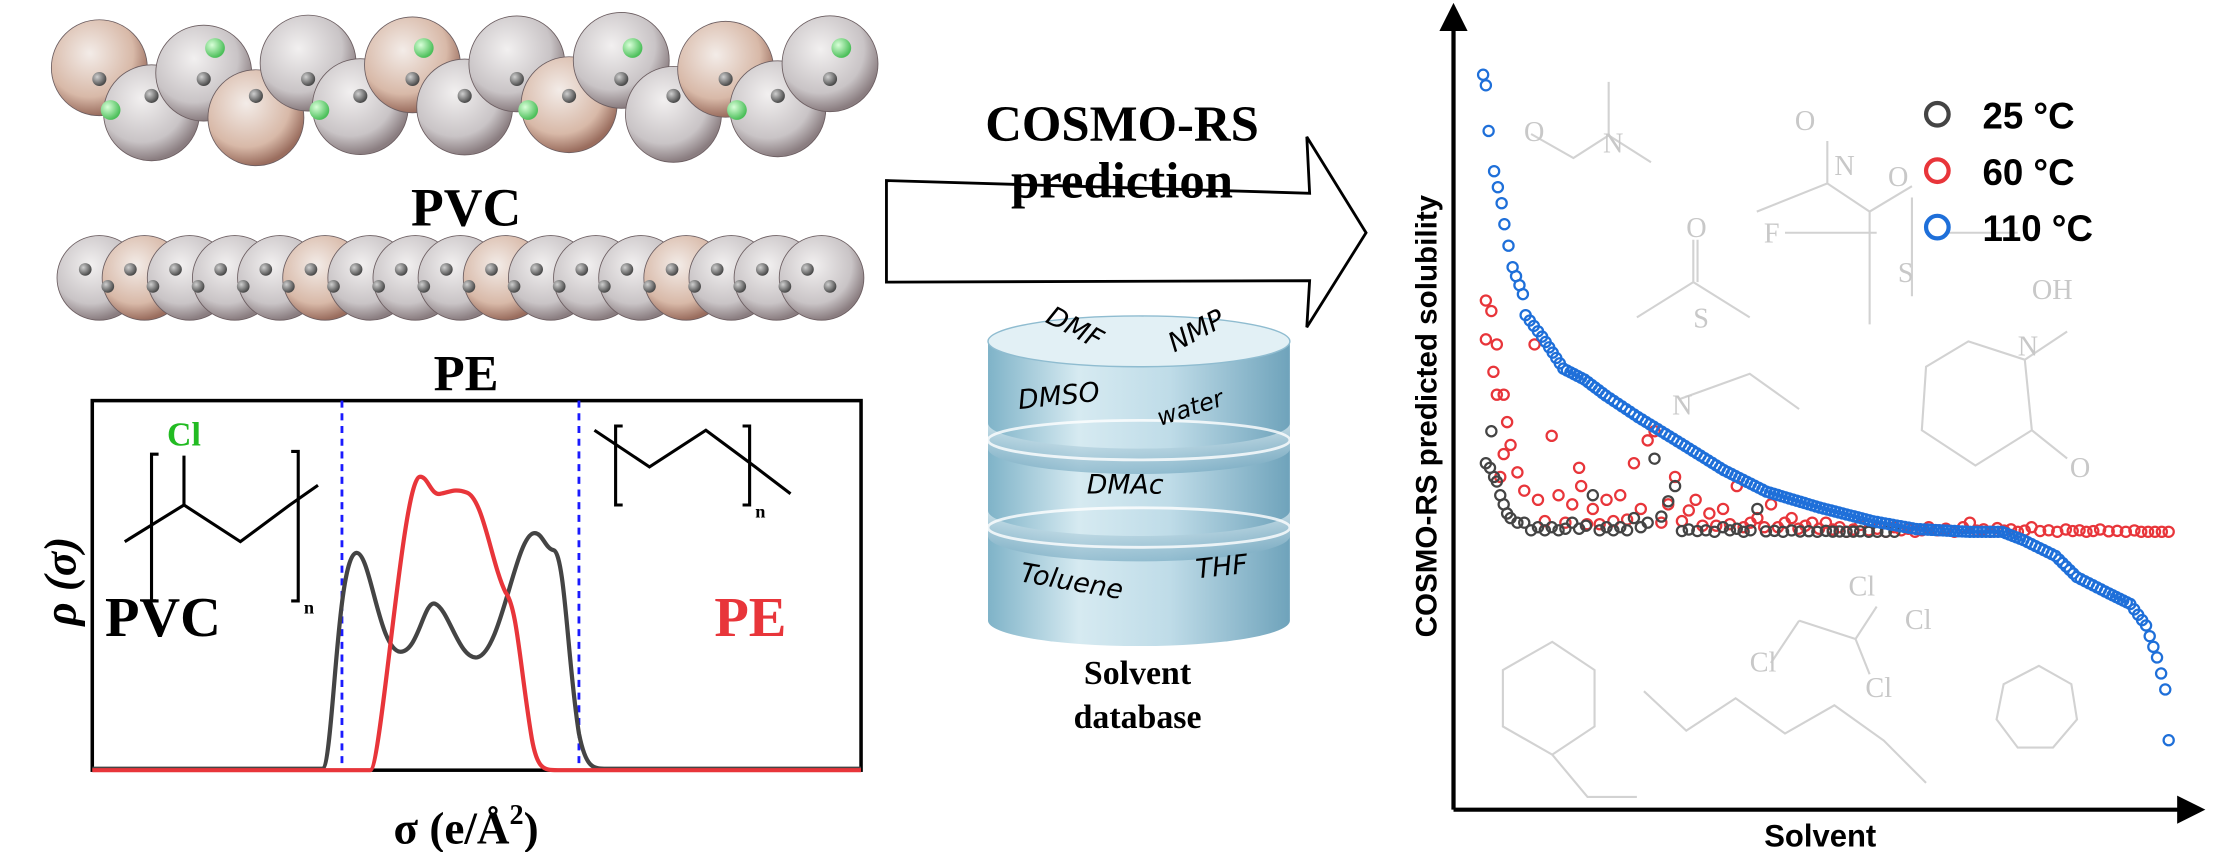 The width and height of the screenshot is (2213, 852). Describe the element at coordinates (1937, 227) in the screenshot. I see `legend-marker-110c` at that location.